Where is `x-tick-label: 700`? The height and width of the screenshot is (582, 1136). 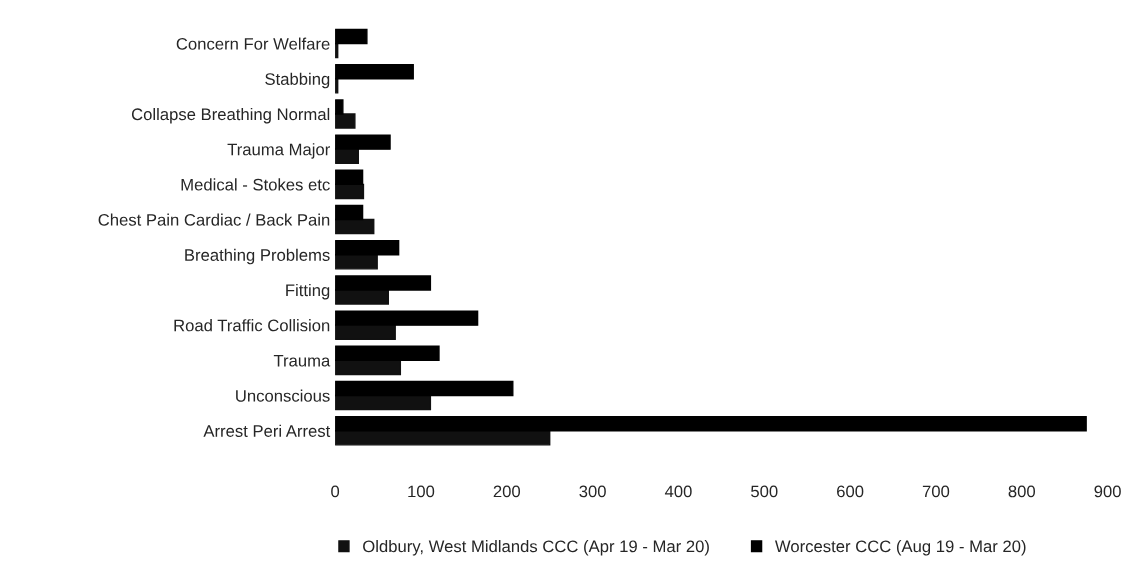 x-tick-label: 700 is located at coordinates (936, 491).